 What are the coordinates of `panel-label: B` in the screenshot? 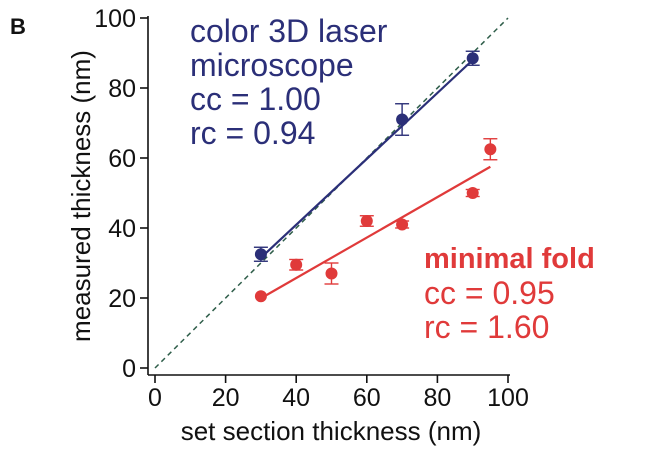 It's located at (18, 26).